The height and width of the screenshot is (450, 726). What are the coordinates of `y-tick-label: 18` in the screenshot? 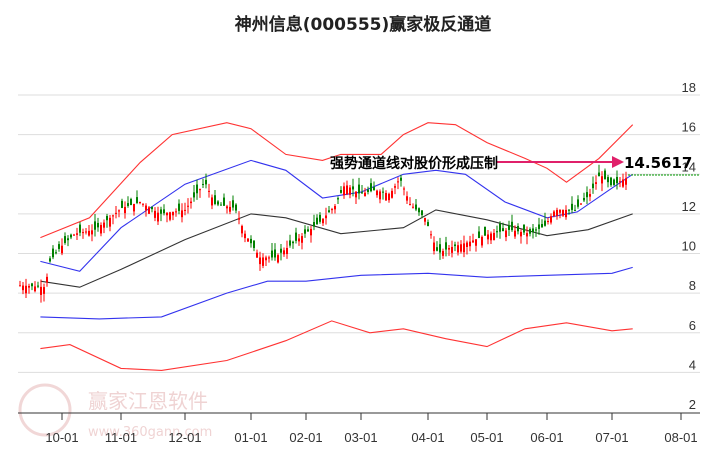 It's located at (689, 87).